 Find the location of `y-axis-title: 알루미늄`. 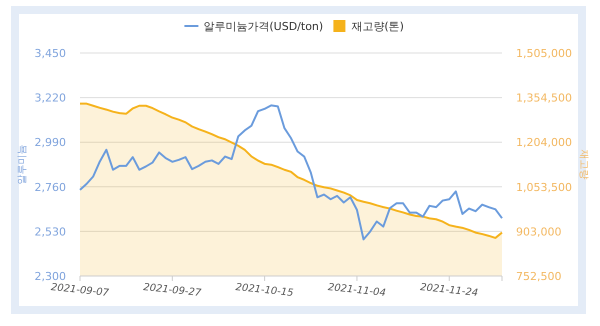

y-axis-title: 알루미늄 is located at coordinates (22, 164).